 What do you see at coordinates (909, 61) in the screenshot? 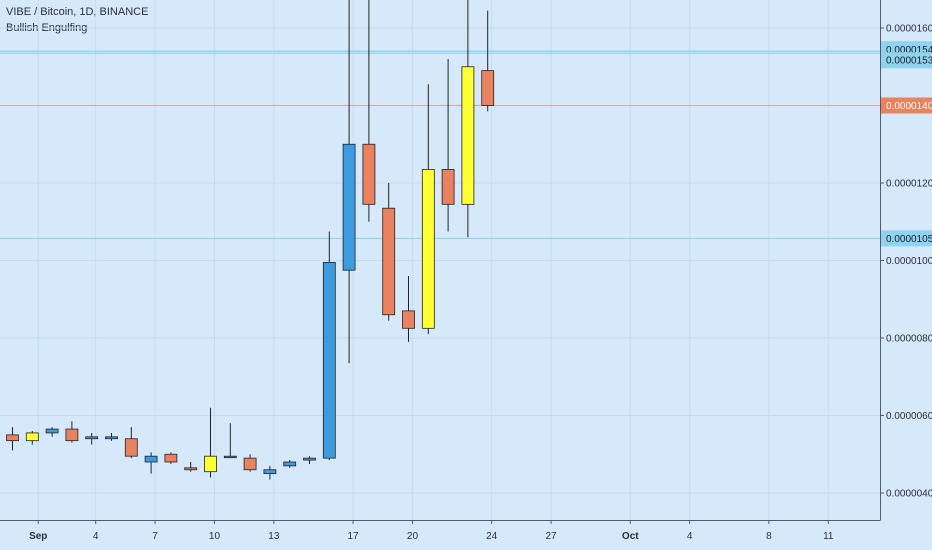
I see `level-price-label: 0.00001535` at bounding box center [909, 61].